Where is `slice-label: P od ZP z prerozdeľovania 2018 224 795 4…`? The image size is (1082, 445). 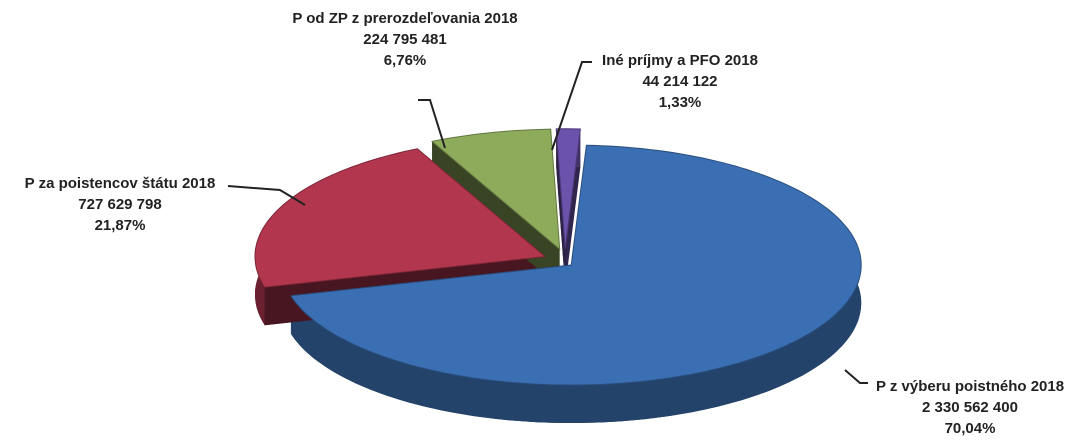
slice-label: P od ZP z prerozdeľovania 2018 224 795 4… is located at coordinates (405, 39).